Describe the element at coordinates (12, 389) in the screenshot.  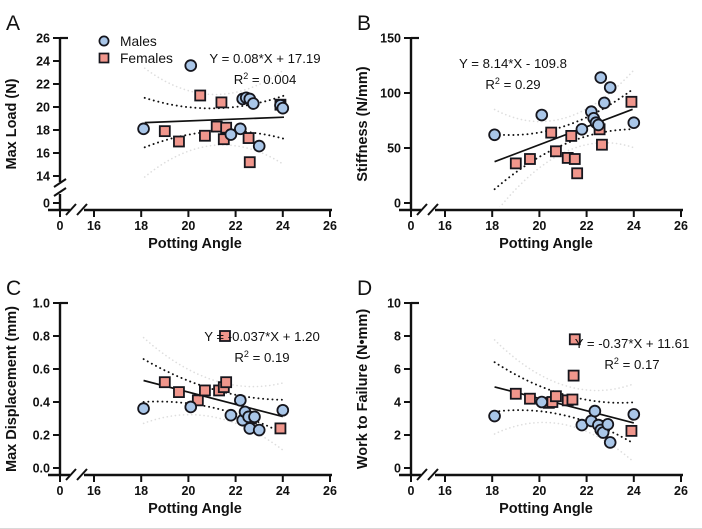
I see `y-axis-title: Max Displacement (mm)` at that location.